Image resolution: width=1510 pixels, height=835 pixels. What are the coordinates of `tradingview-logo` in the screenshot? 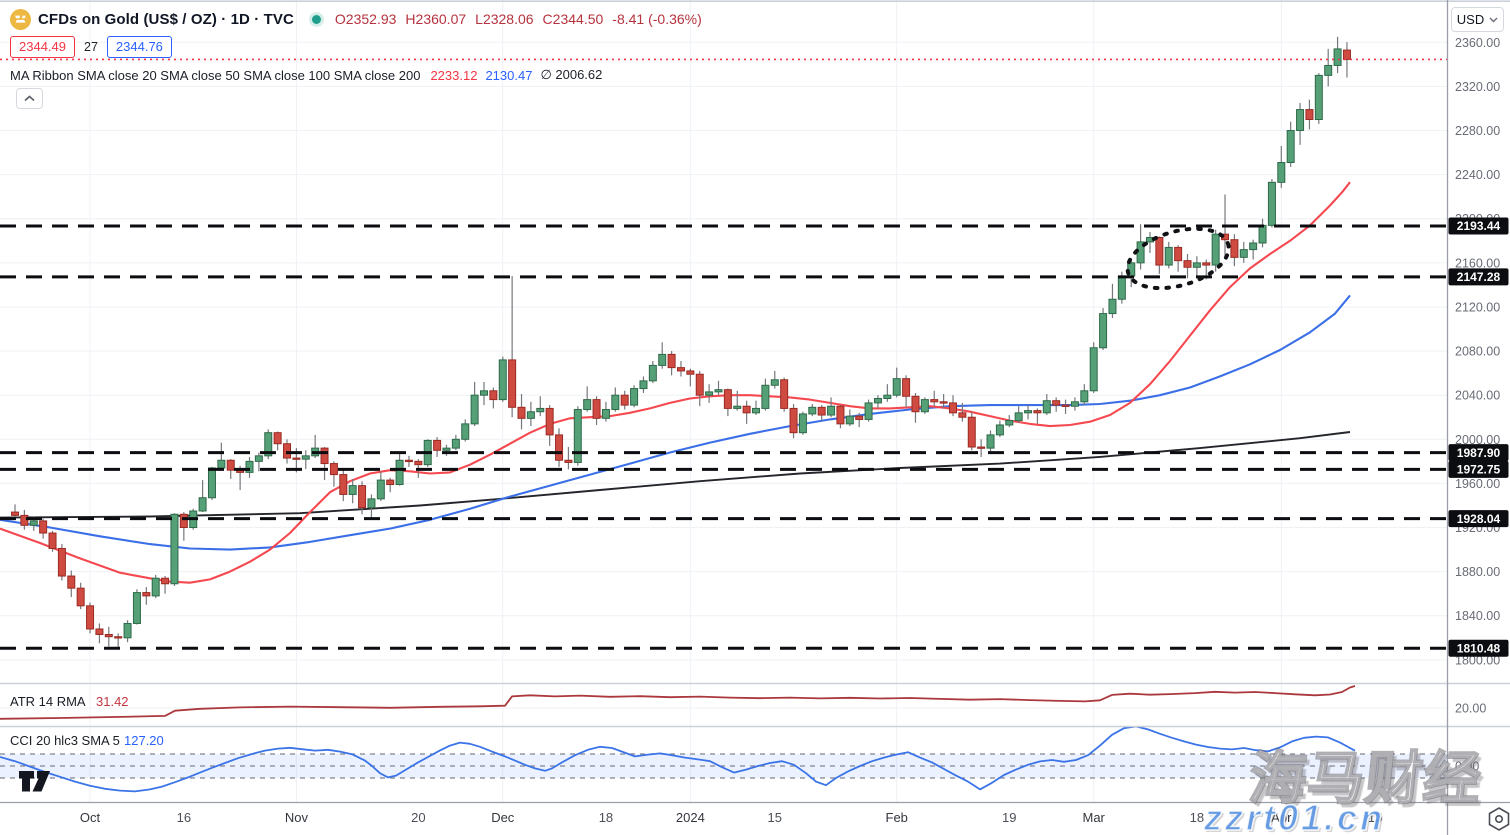 It's located at (35, 784).